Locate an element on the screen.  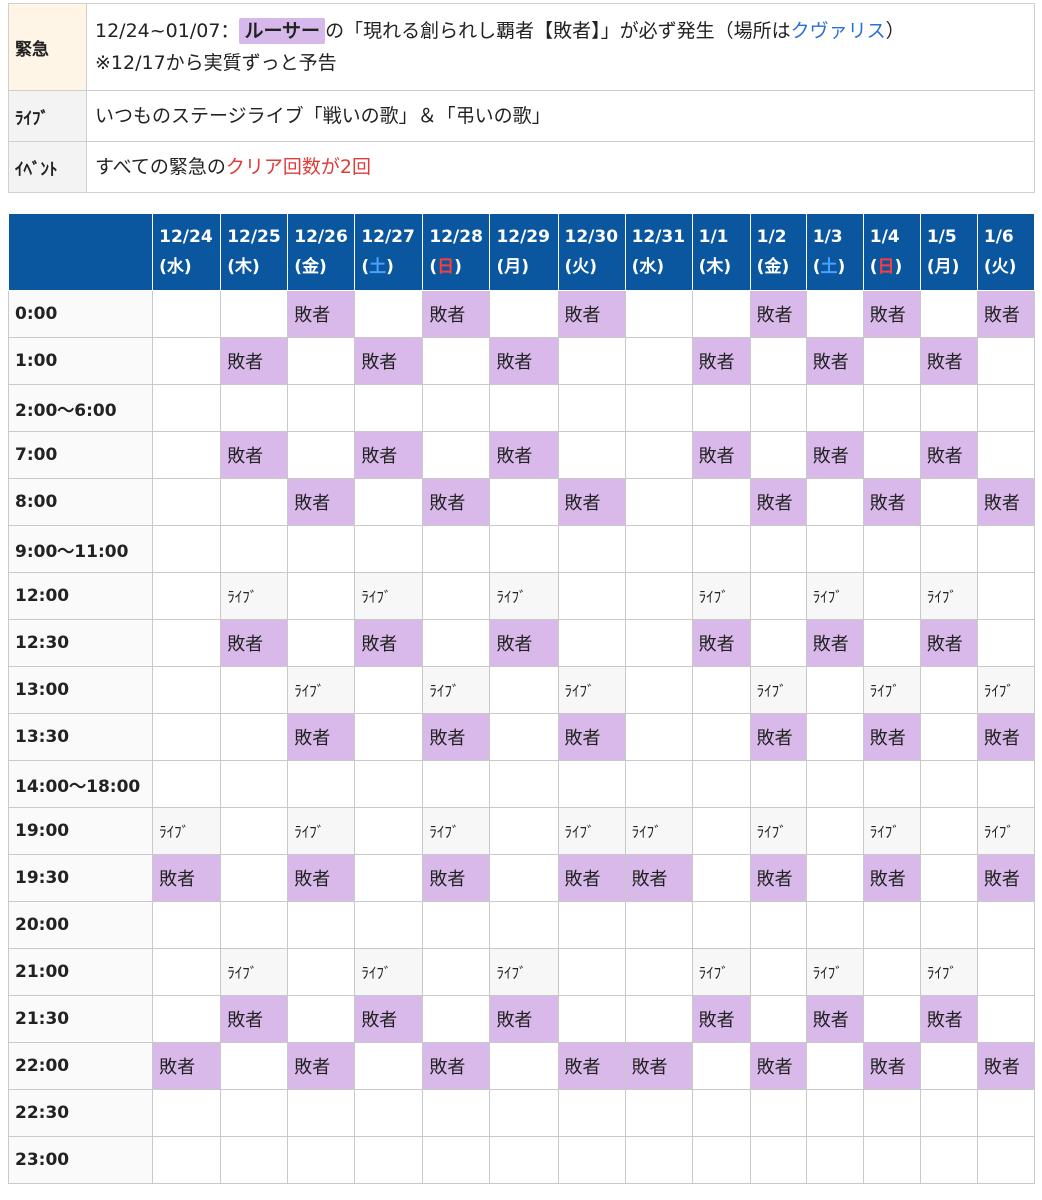
time-slot-label: 7:00 is located at coordinates (80, 455).